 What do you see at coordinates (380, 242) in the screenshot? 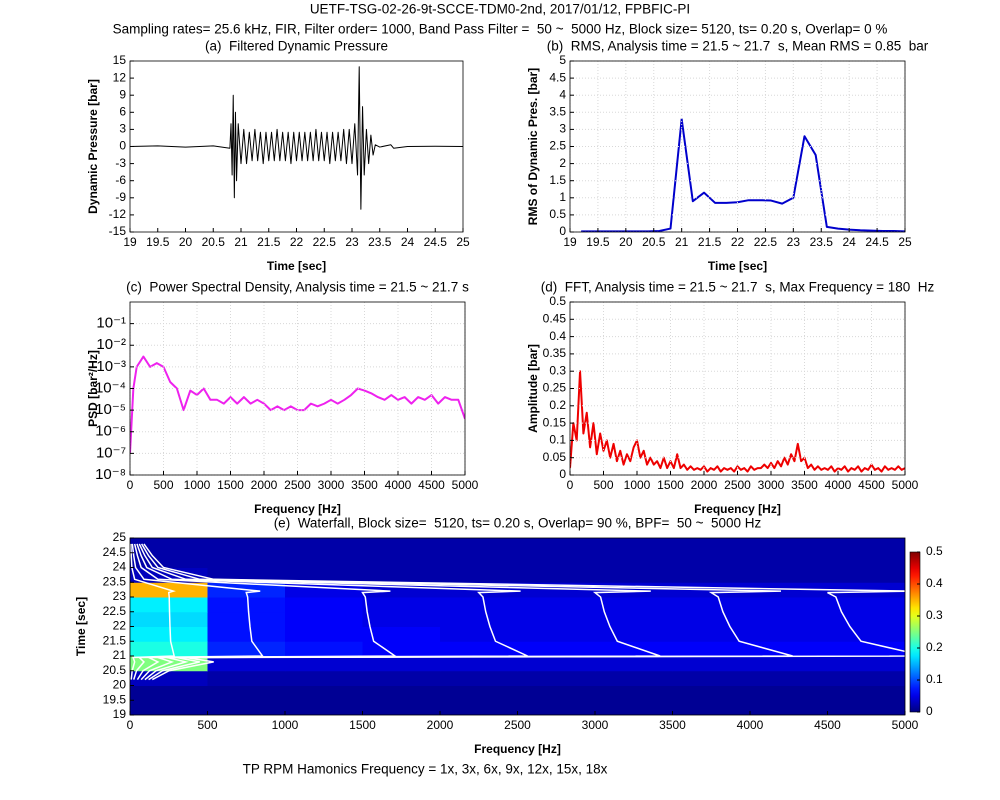
I see `x-tick-label: 23.5` at bounding box center [380, 242].